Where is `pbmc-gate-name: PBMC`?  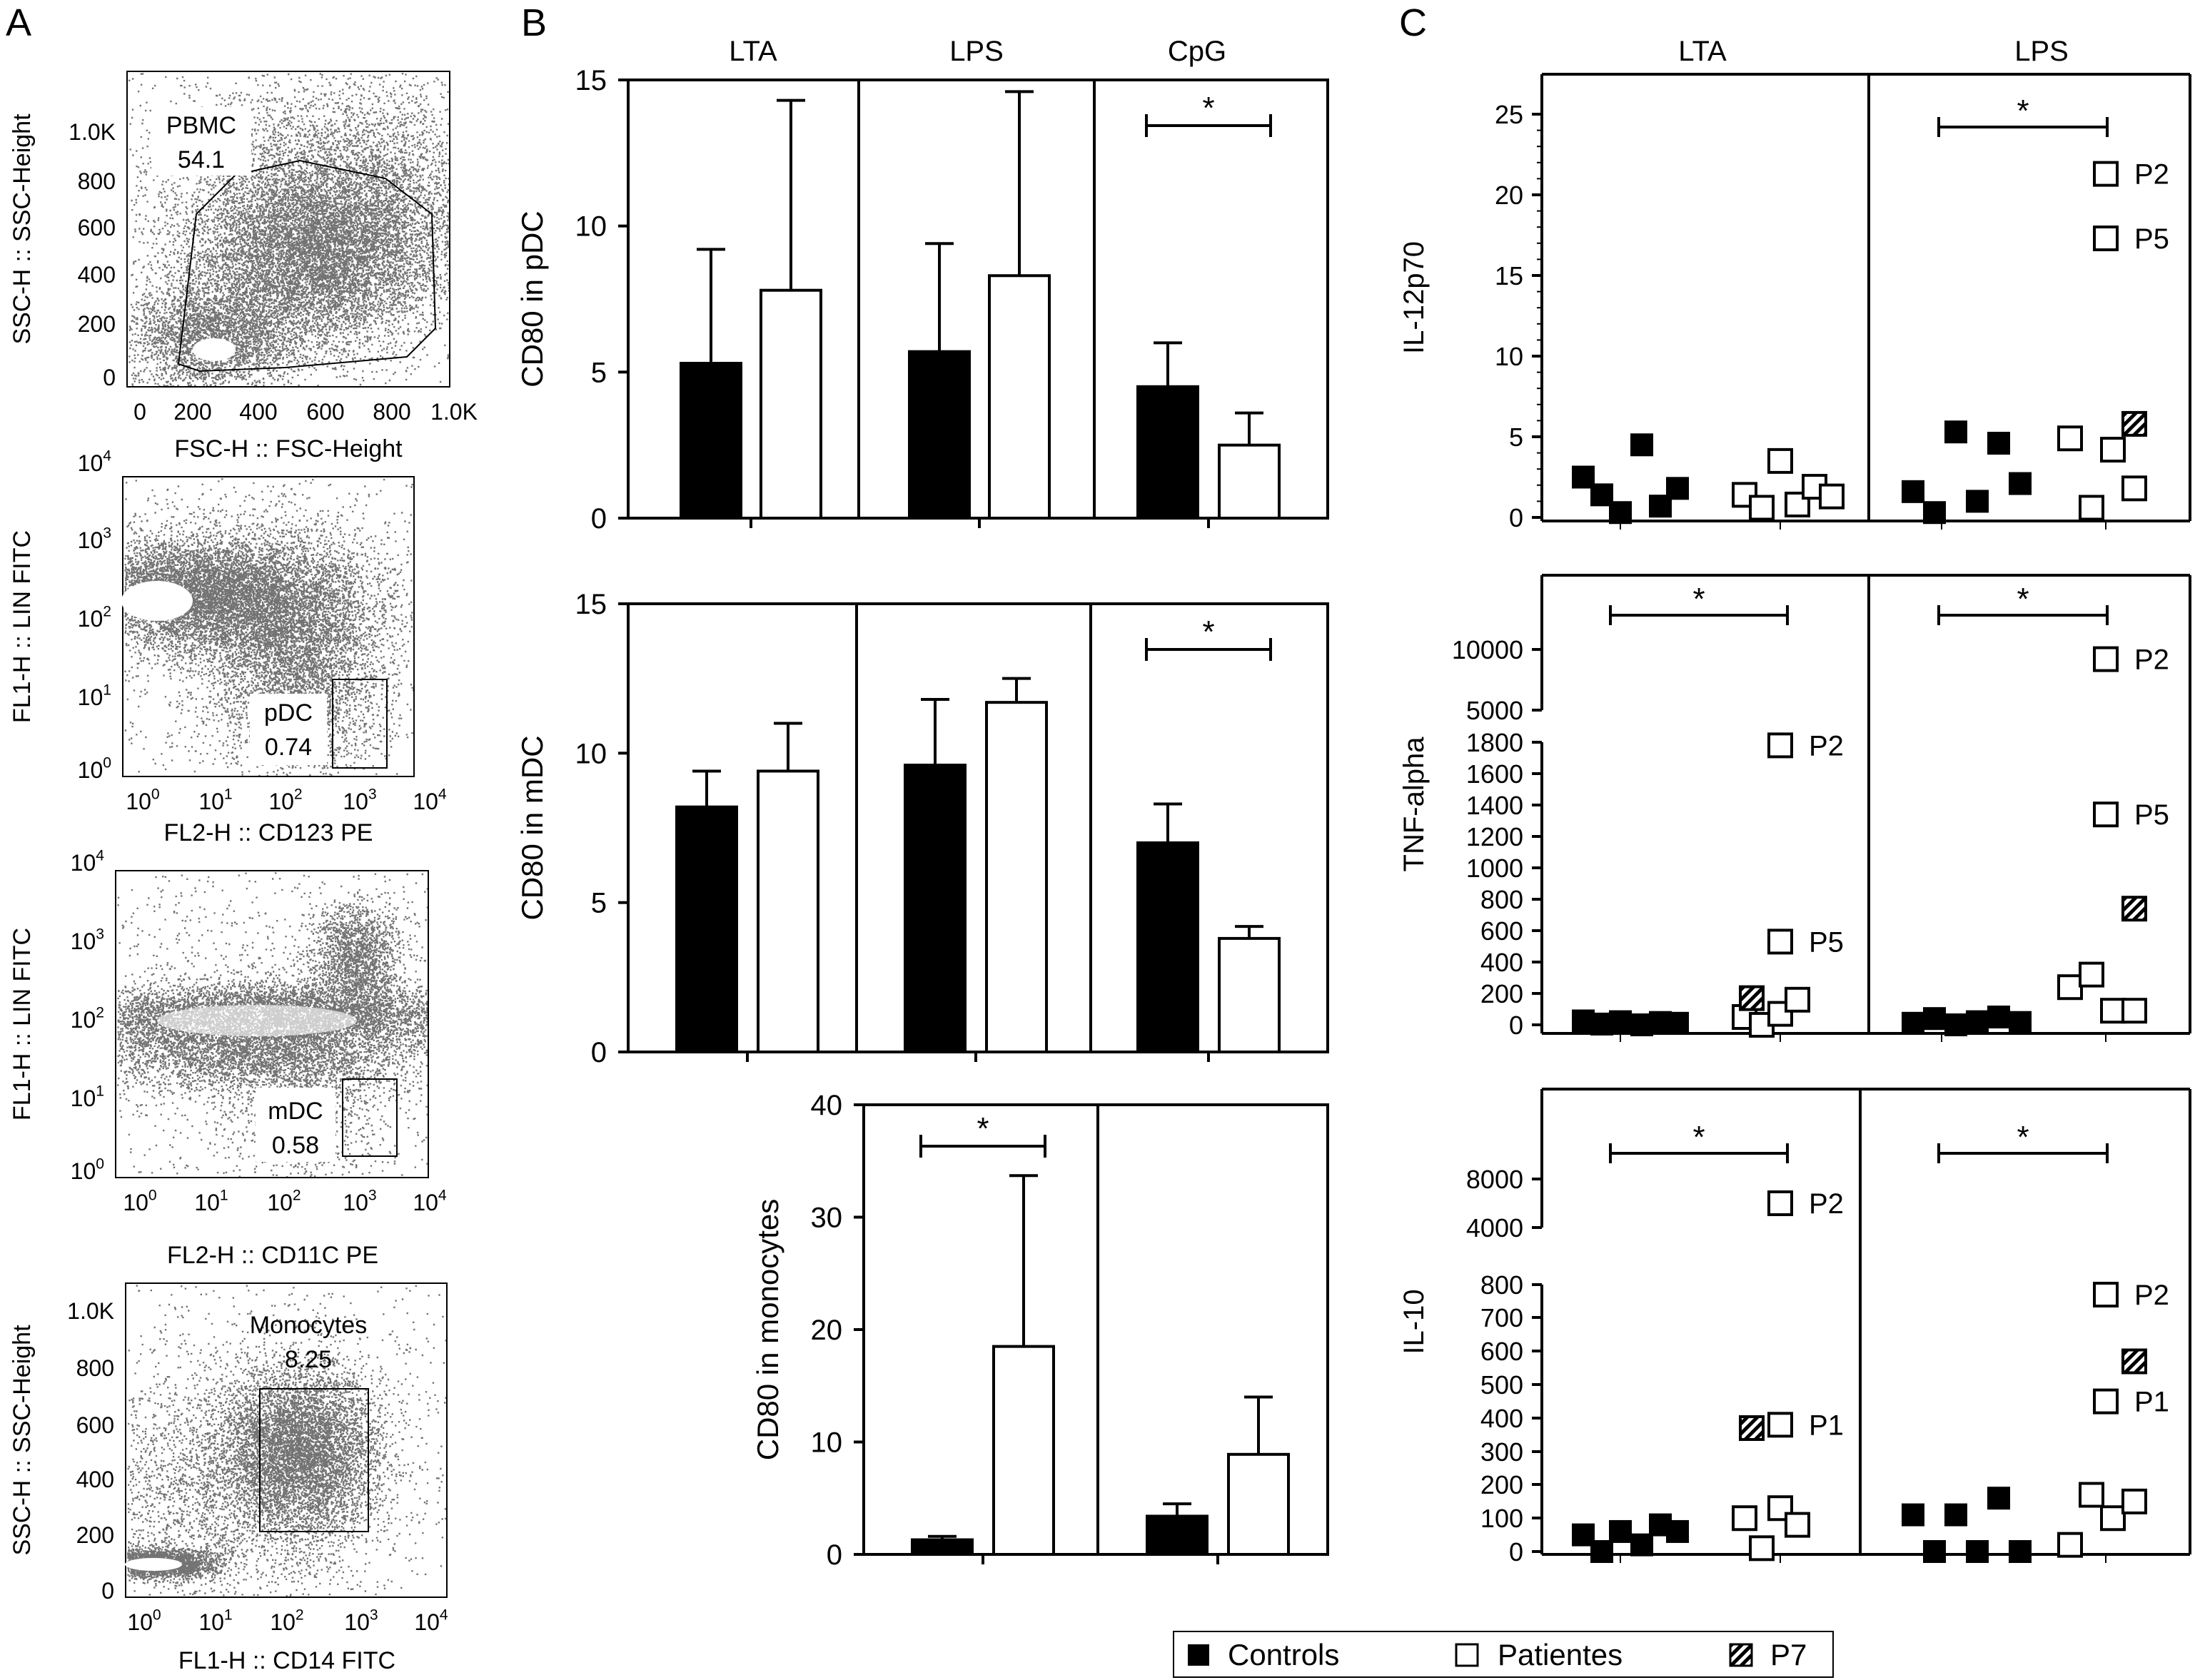 pbmc-gate-name: PBMC is located at coordinates (201, 125).